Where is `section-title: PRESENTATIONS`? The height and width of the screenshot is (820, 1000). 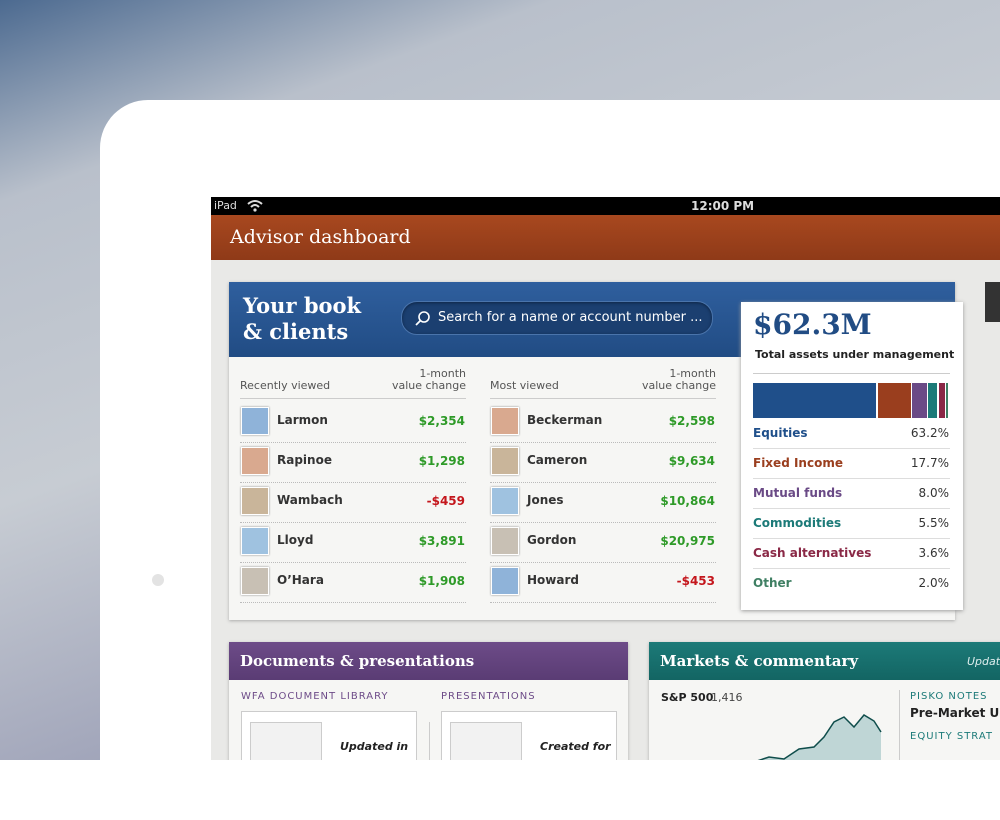 section-title: PRESENTATIONS is located at coordinates (488, 696).